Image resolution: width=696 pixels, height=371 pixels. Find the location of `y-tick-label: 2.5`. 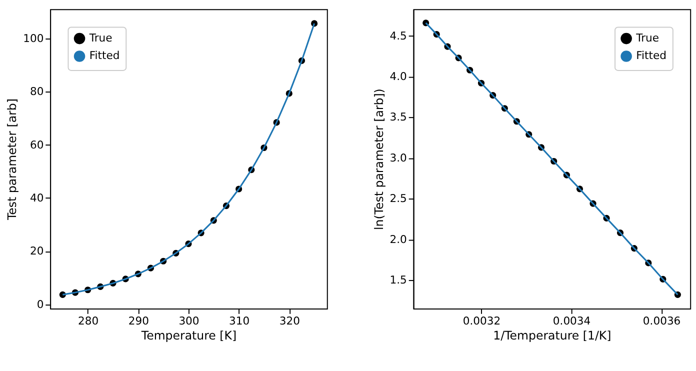

y-tick-label: 2.5 is located at coordinates (398, 199).